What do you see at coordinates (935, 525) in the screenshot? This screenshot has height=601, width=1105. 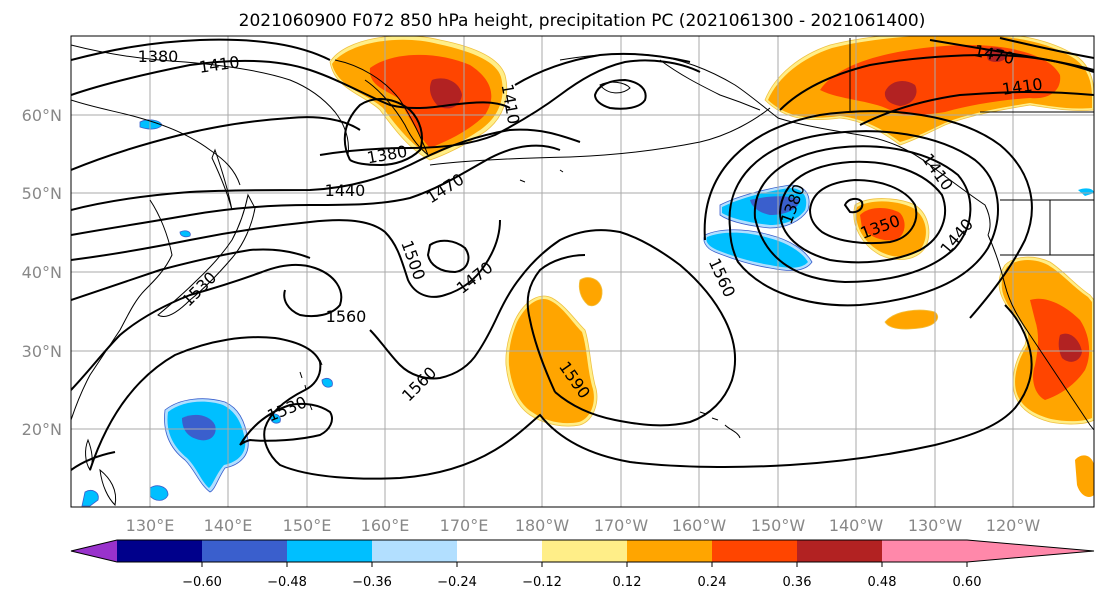 I see `lon-label: 130°W` at bounding box center [935, 525].